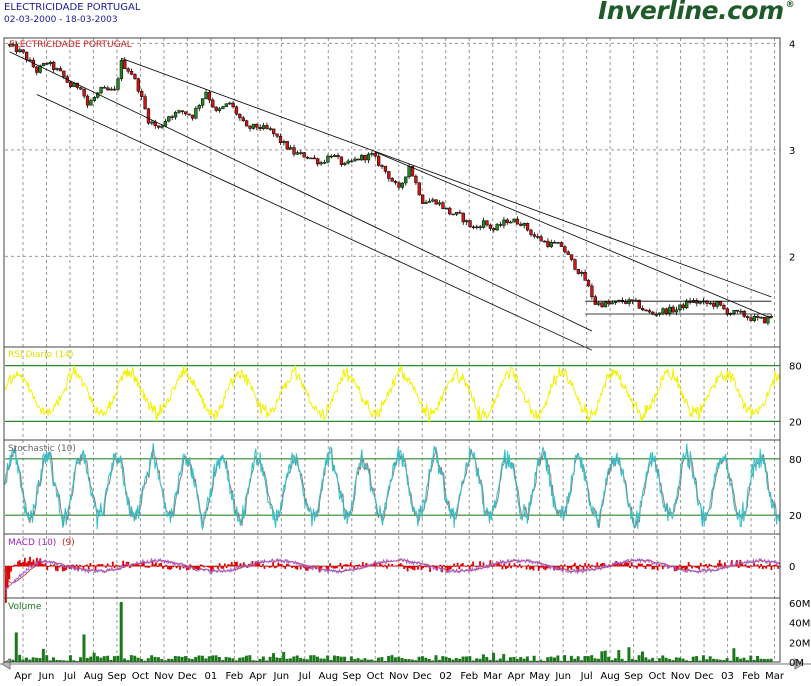 The image size is (811, 686). I want to click on rsi-panel, so click(392, 394).